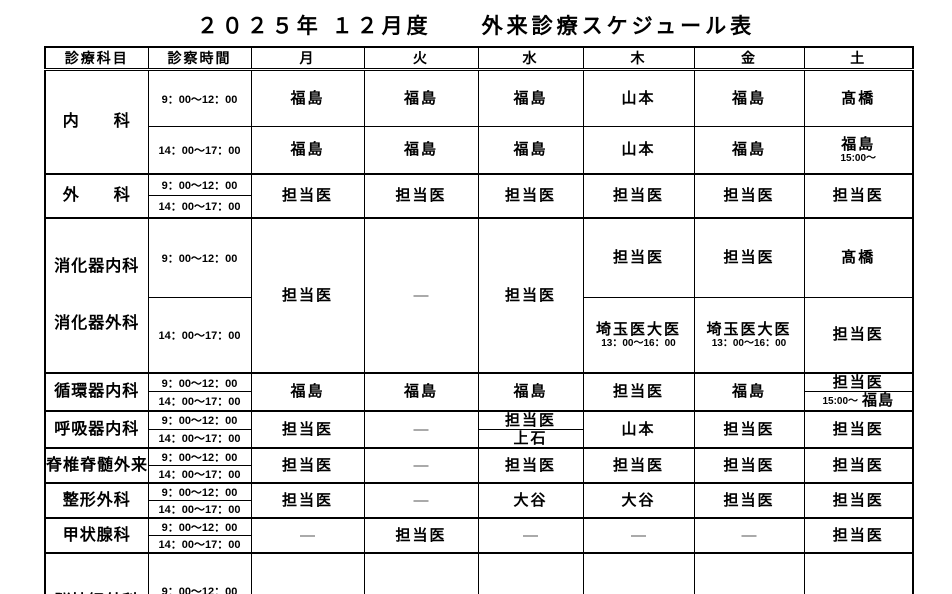 The width and height of the screenshot is (952, 594). What do you see at coordinates (96, 429) in the screenshot?
I see `dept-cell-respiratory: 呼吸器内科` at bounding box center [96, 429].